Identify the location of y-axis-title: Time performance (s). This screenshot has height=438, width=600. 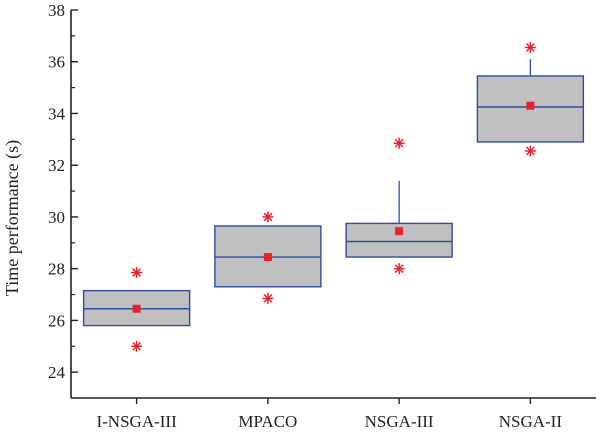
(12, 218).